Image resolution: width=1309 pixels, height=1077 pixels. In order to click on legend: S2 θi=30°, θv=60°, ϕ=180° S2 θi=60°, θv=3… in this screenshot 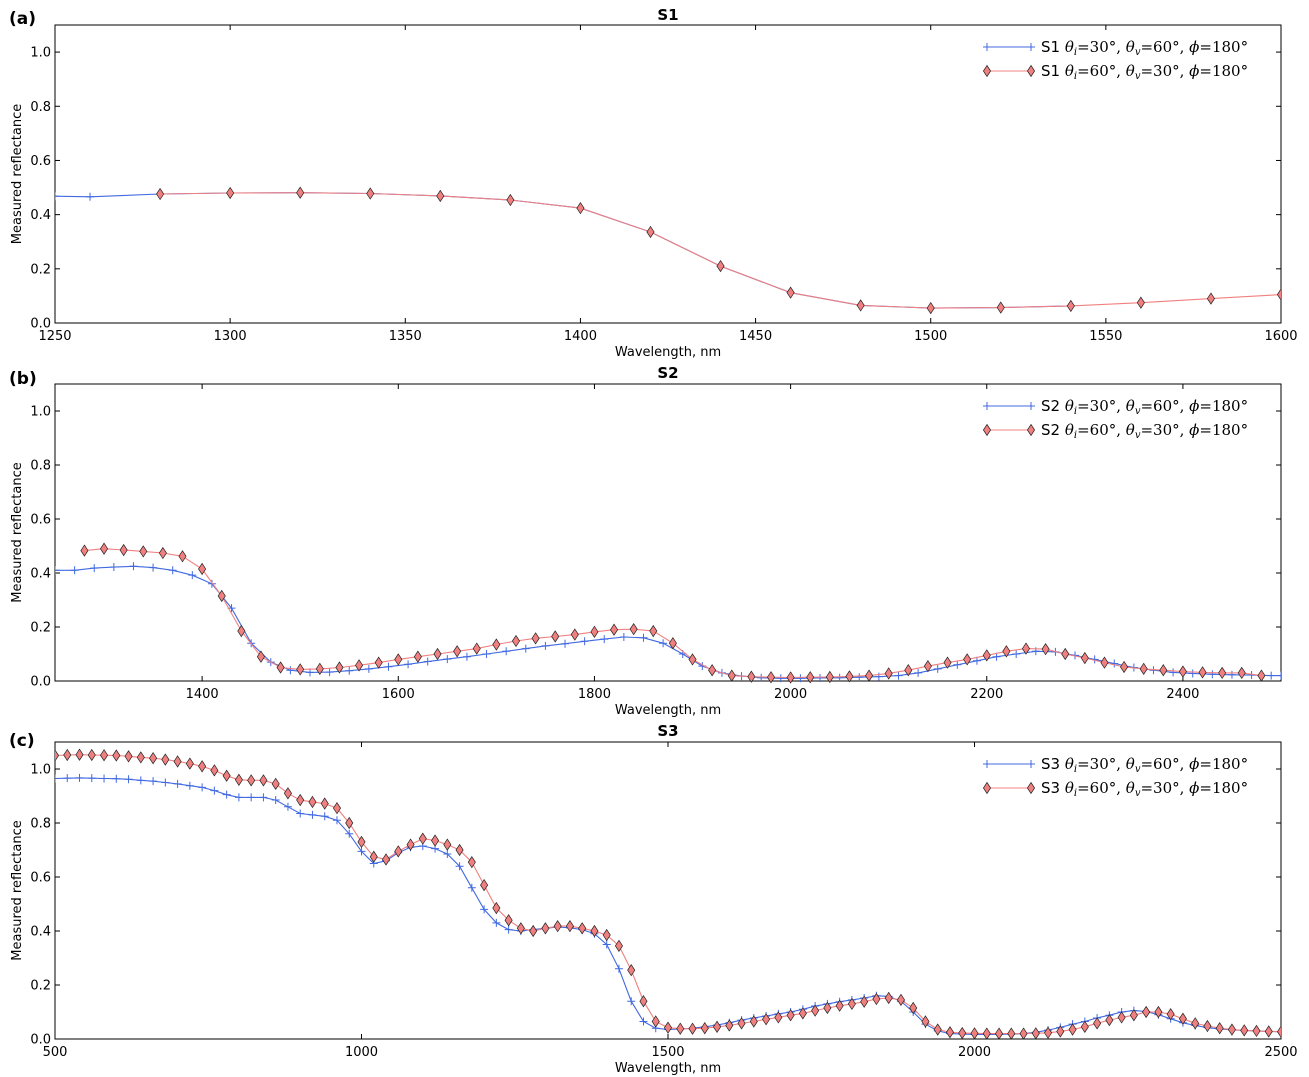, I will do `click(1115, 419)`.